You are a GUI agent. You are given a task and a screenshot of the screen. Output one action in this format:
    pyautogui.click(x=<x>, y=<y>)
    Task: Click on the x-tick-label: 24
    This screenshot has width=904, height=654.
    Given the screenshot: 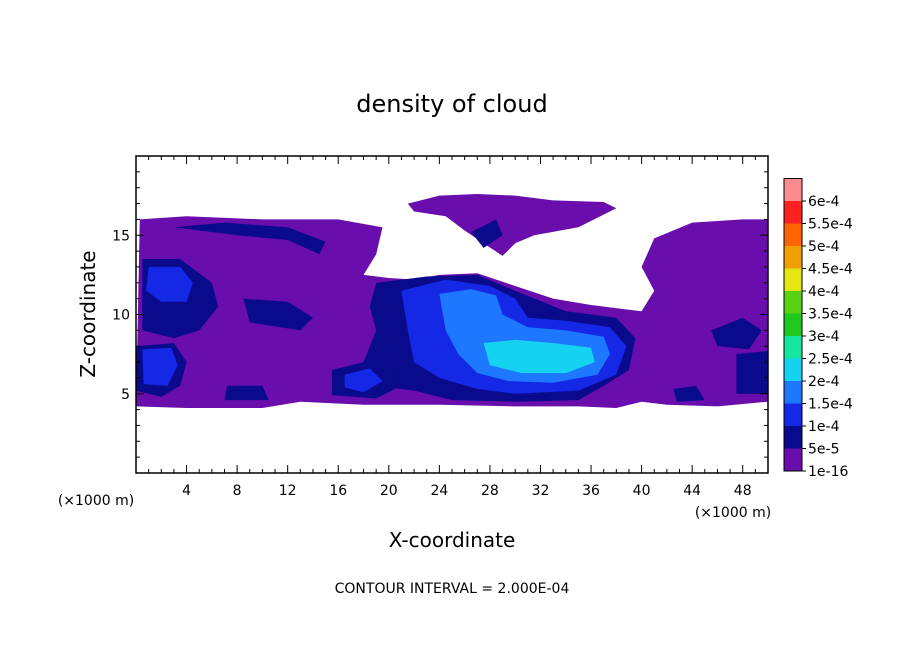 What is the action you would take?
    pyautogui.click(x=439, y=491)
    